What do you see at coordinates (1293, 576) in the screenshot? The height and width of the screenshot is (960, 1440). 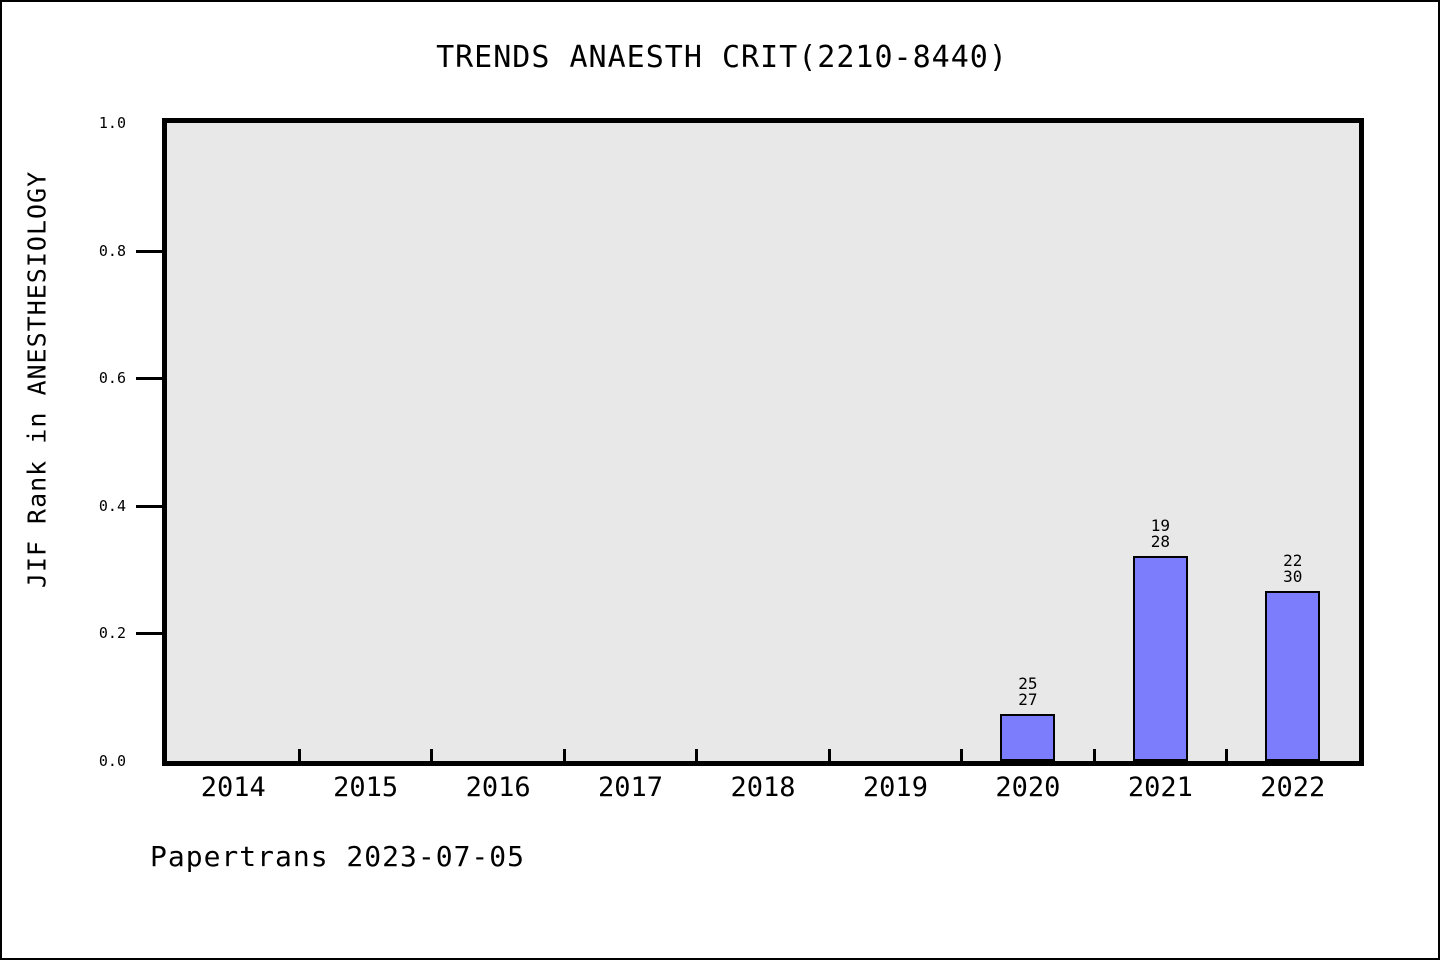 I see `bar-value-total: 30` at bounding box center [1293, 576].